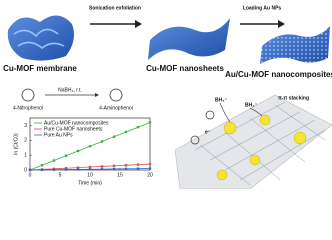  I want to click on y-tick-label: 1, so click(25, 155).